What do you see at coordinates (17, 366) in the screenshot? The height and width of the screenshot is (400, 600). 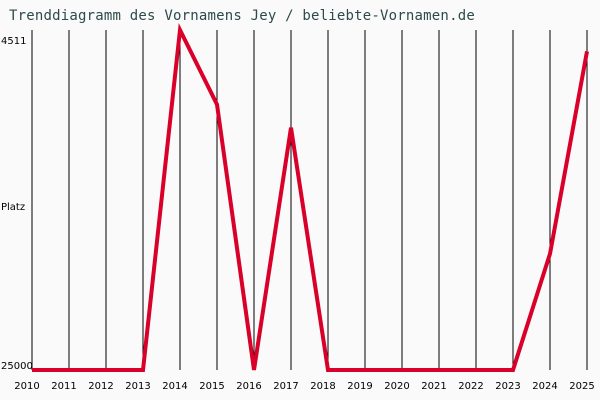 I see `y-tick-bottom: 25000` at bounding box center [17, 366].